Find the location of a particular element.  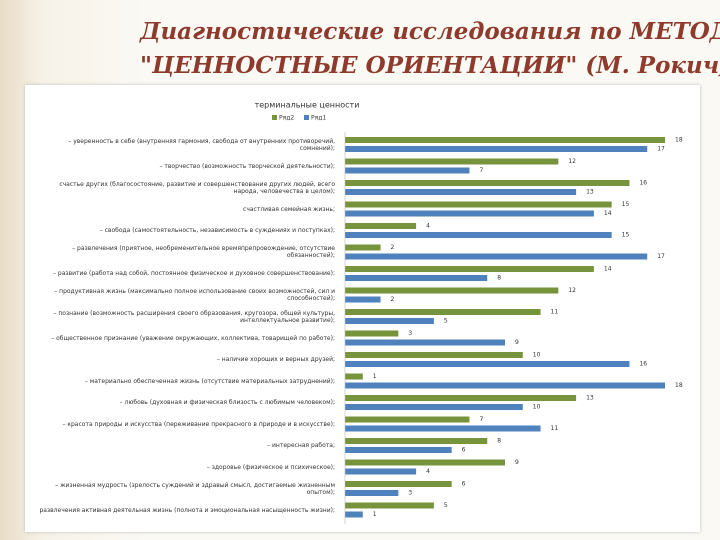

chart-title: терминальные ценности is located at coordinates (307, 105).